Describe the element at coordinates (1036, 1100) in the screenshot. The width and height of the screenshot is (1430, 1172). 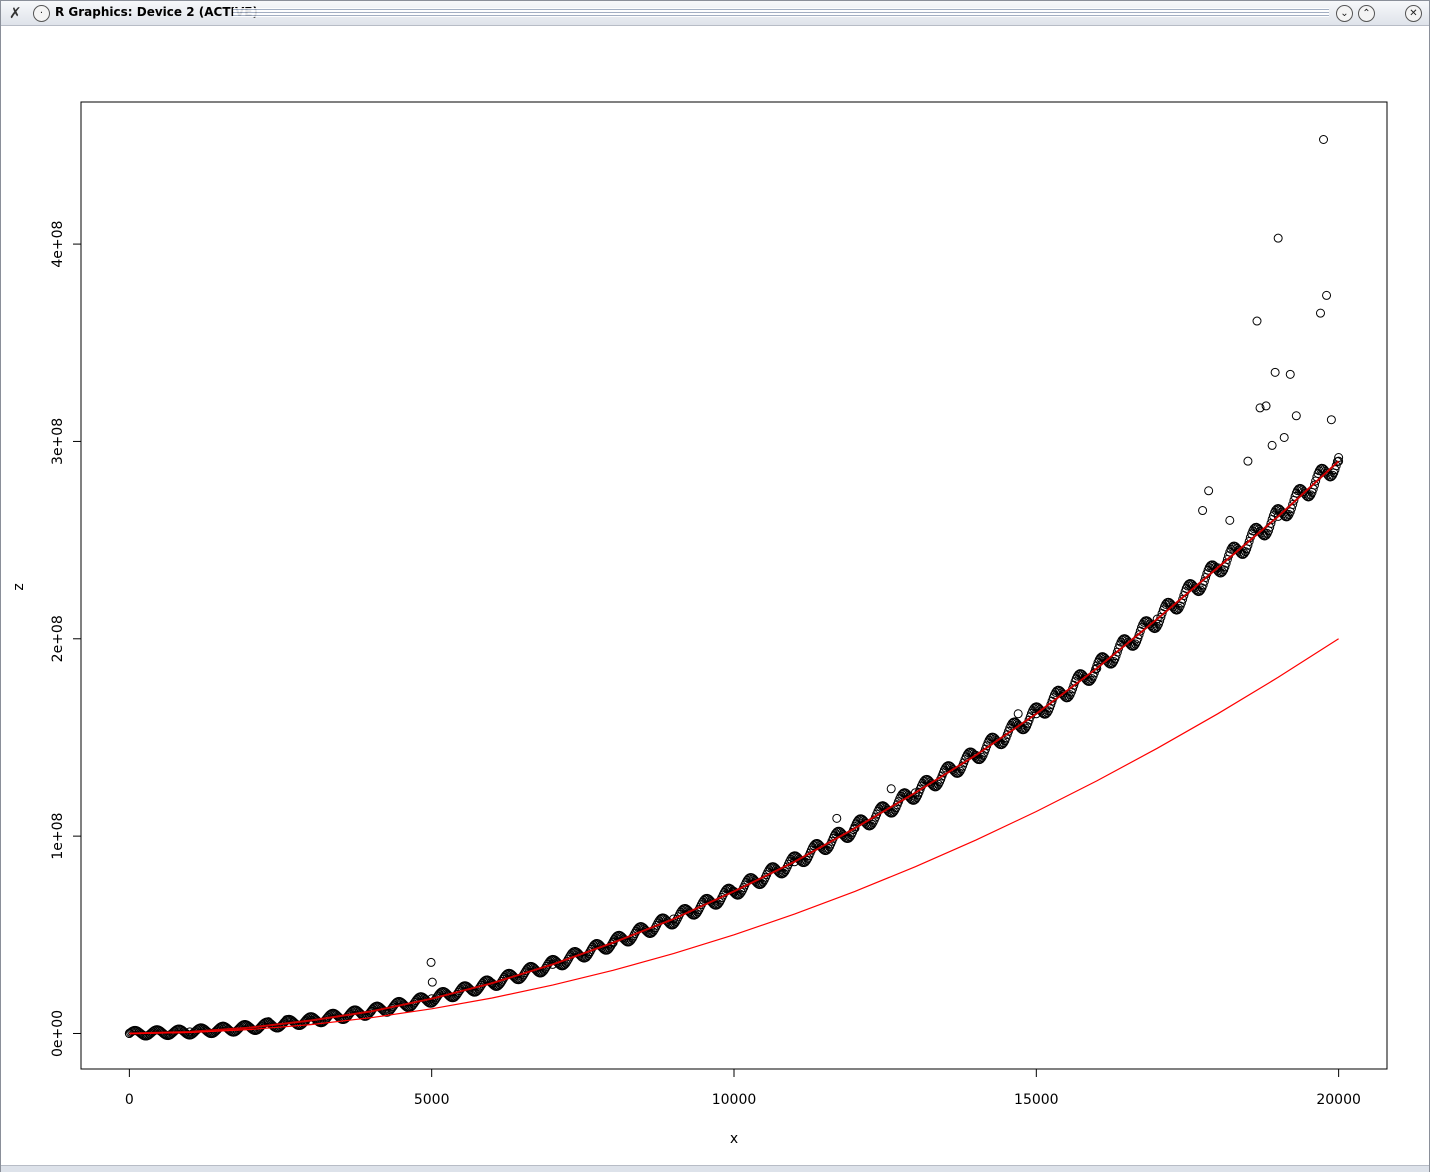
I see `x-tick-label: 15000` at that location.